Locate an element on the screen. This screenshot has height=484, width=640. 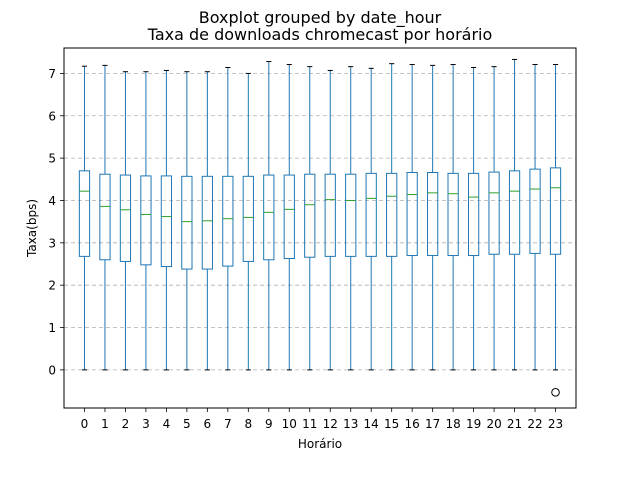
x-tick-label: 23 is located at coordinates (555, 424).